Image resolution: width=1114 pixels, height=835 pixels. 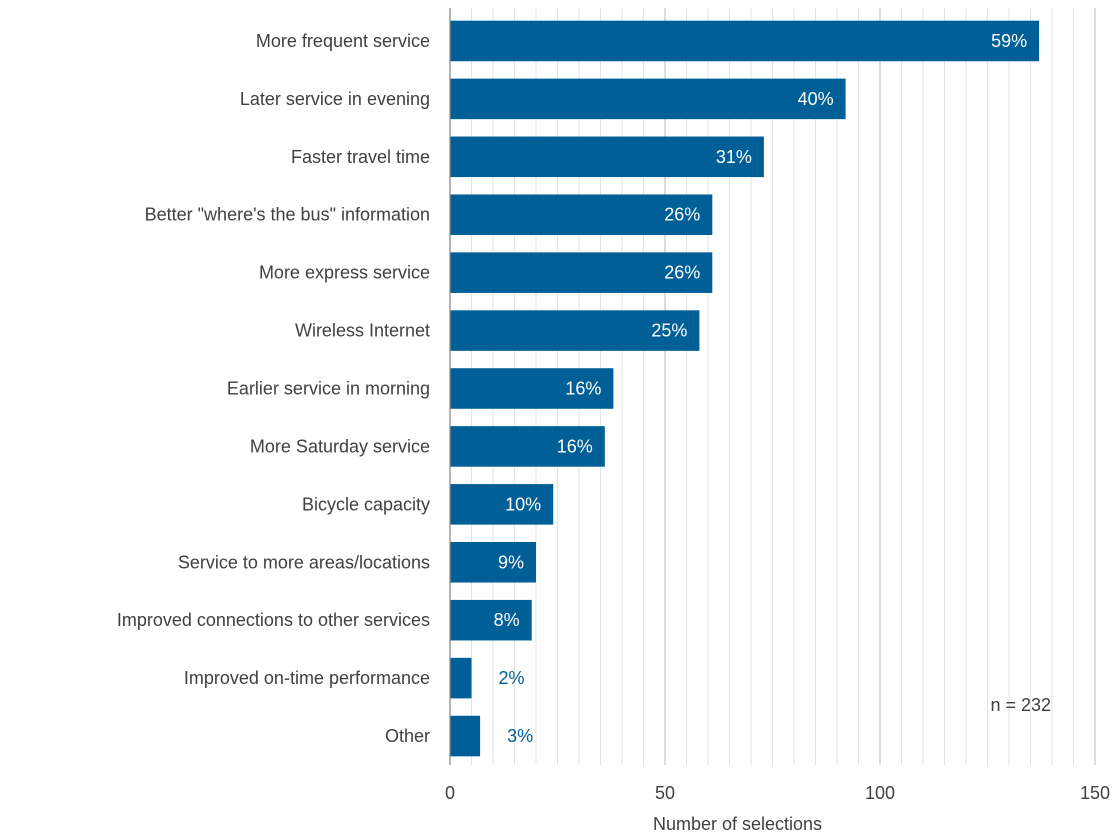 I want to click on sample-size-annotation: n = 232, so click(x=1020, y=705).